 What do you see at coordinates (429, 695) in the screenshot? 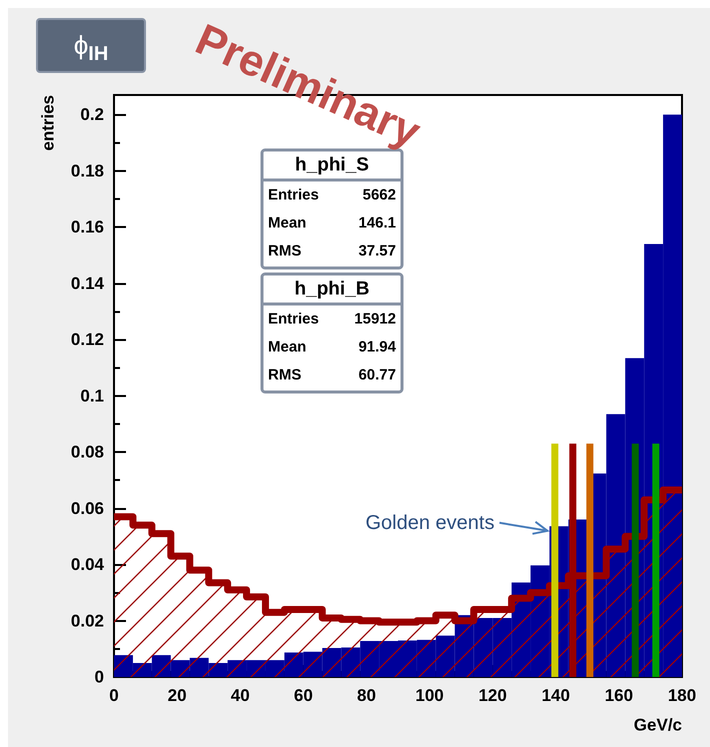
I see `x-tick-label: 100` at bounding box center [429, 695].